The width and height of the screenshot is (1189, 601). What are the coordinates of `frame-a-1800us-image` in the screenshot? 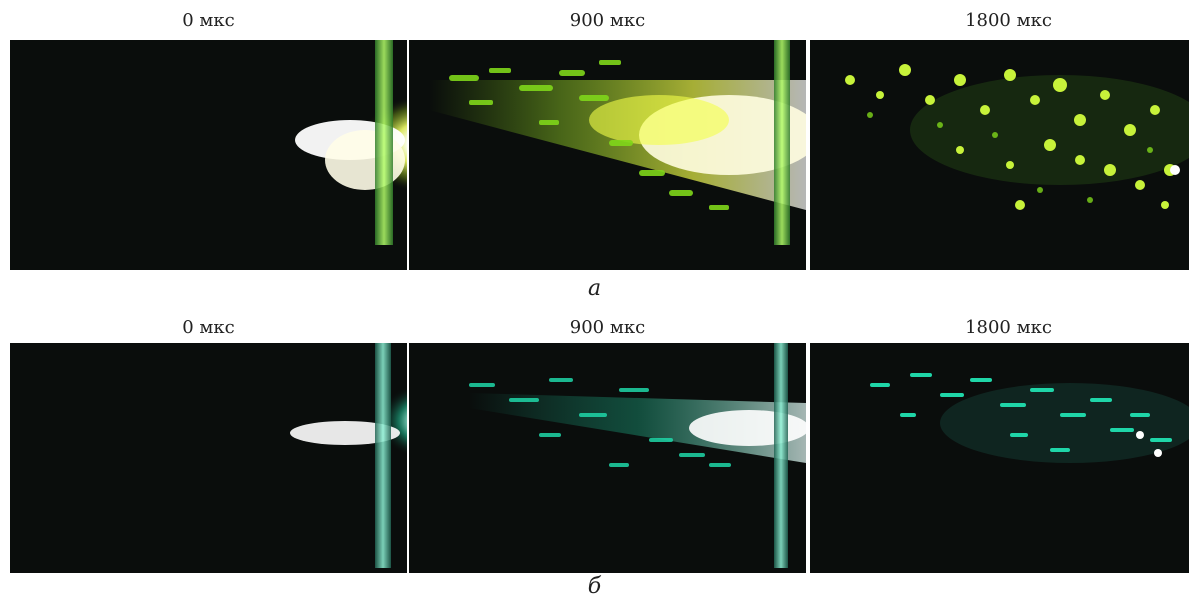 It's located at (999, 155).